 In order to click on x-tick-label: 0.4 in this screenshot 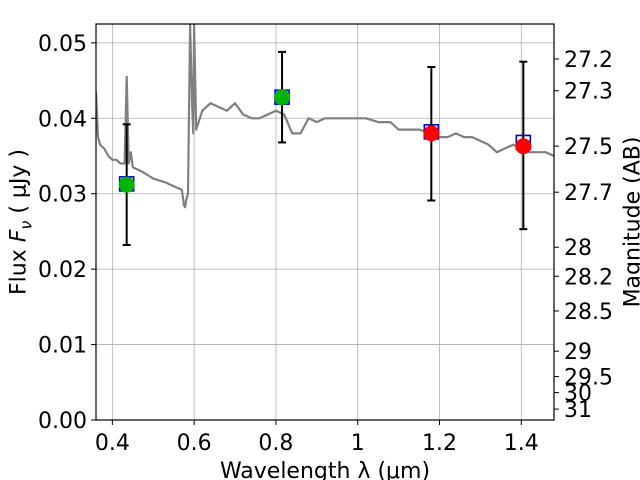, I will do `click(112, 443)`.